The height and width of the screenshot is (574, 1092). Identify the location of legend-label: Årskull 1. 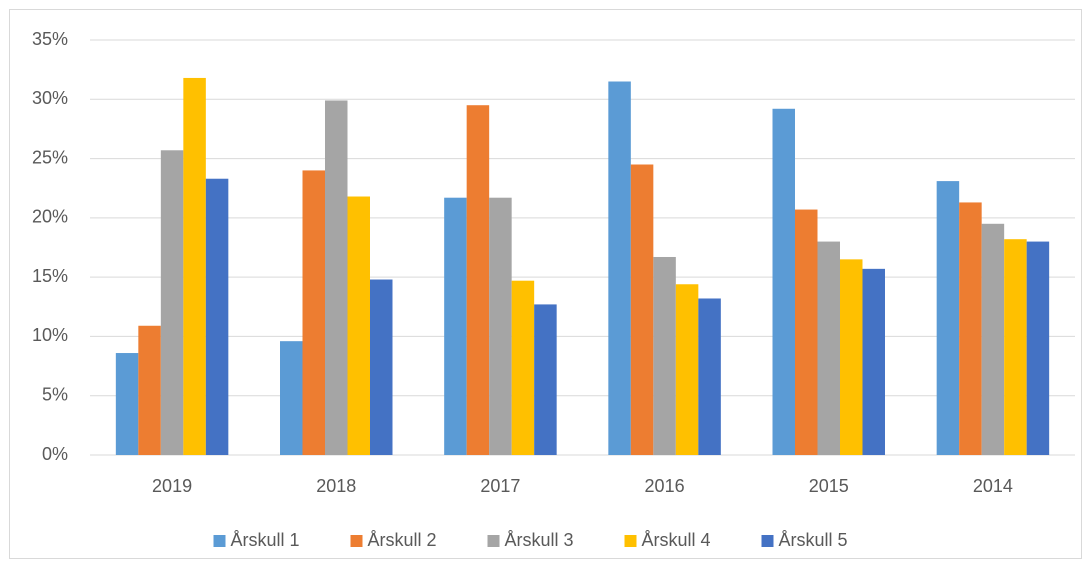
(265, 540).